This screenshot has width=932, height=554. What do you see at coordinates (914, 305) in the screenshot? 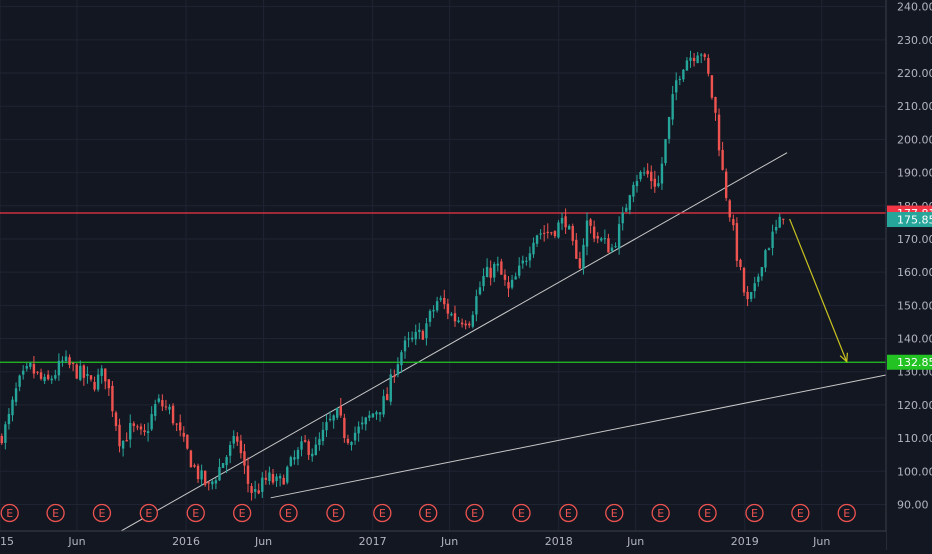
I see `y-tick-label: 150.00` at bounding box center [914, 305].